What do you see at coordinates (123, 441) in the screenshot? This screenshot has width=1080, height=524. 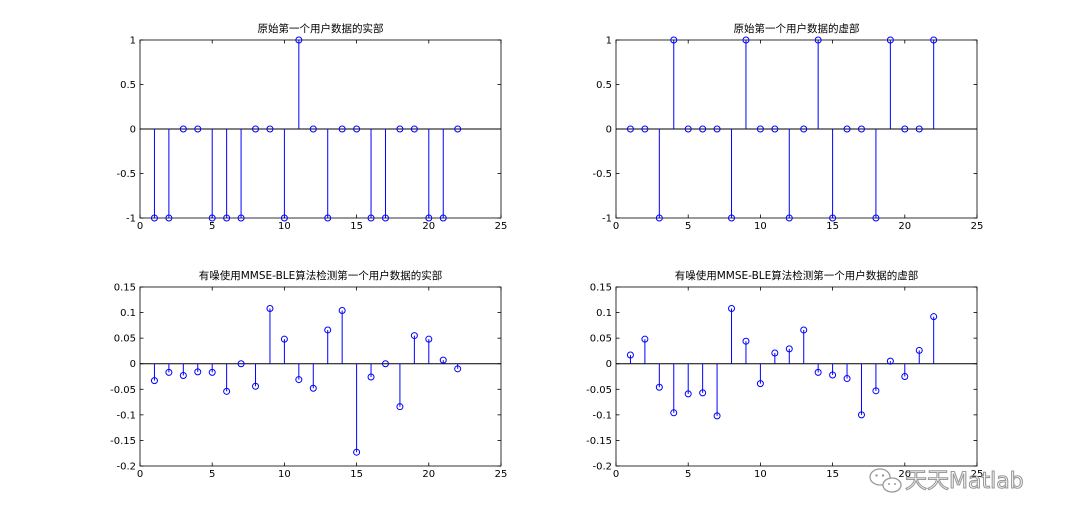 I see `y-tick-label: -0.15` at bounding box center [123, 441].